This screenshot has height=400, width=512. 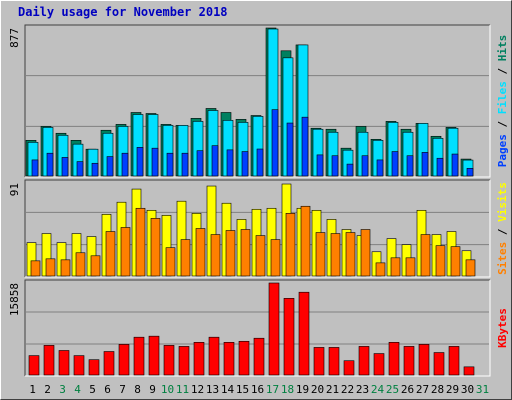 I want to click on x-tick-label: 27, so click(x=422, y=389).